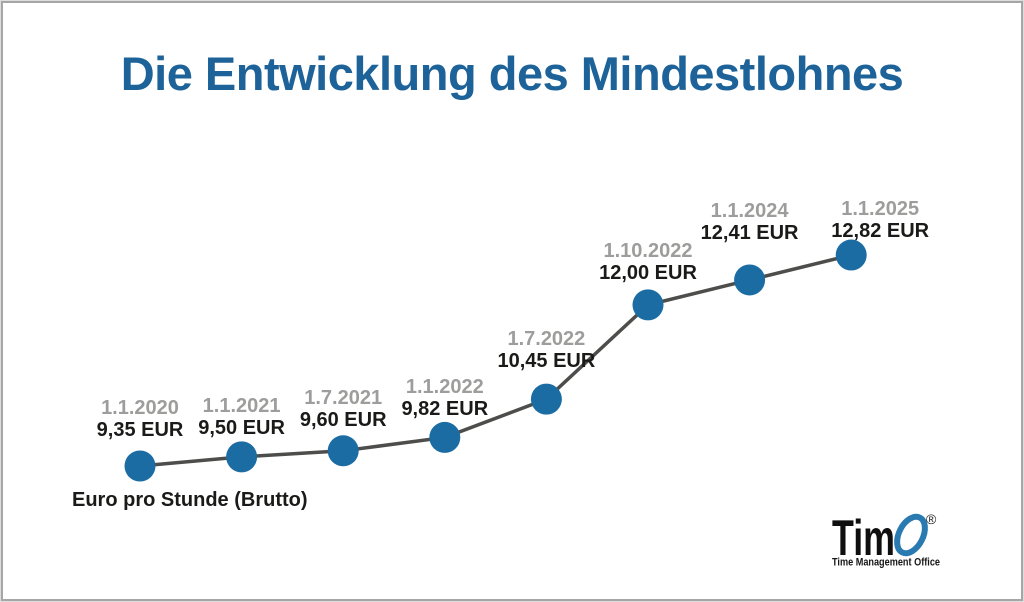 The width and height of the screenshot is (1024, 602). I want to click on registered-trademark-icon: ®, so click(931, 519).